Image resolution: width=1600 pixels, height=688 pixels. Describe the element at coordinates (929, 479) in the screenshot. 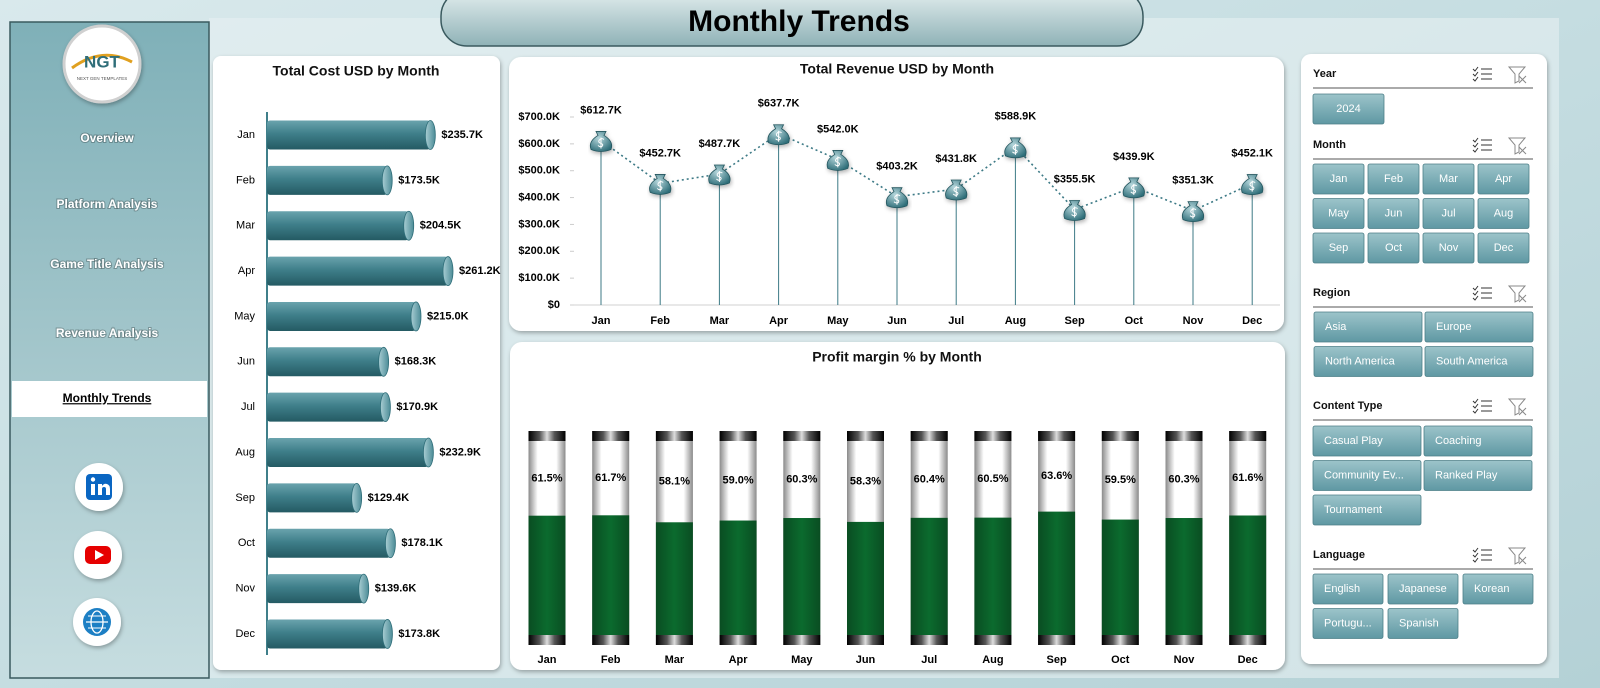

I see `data-label: 60.4%` at that location.